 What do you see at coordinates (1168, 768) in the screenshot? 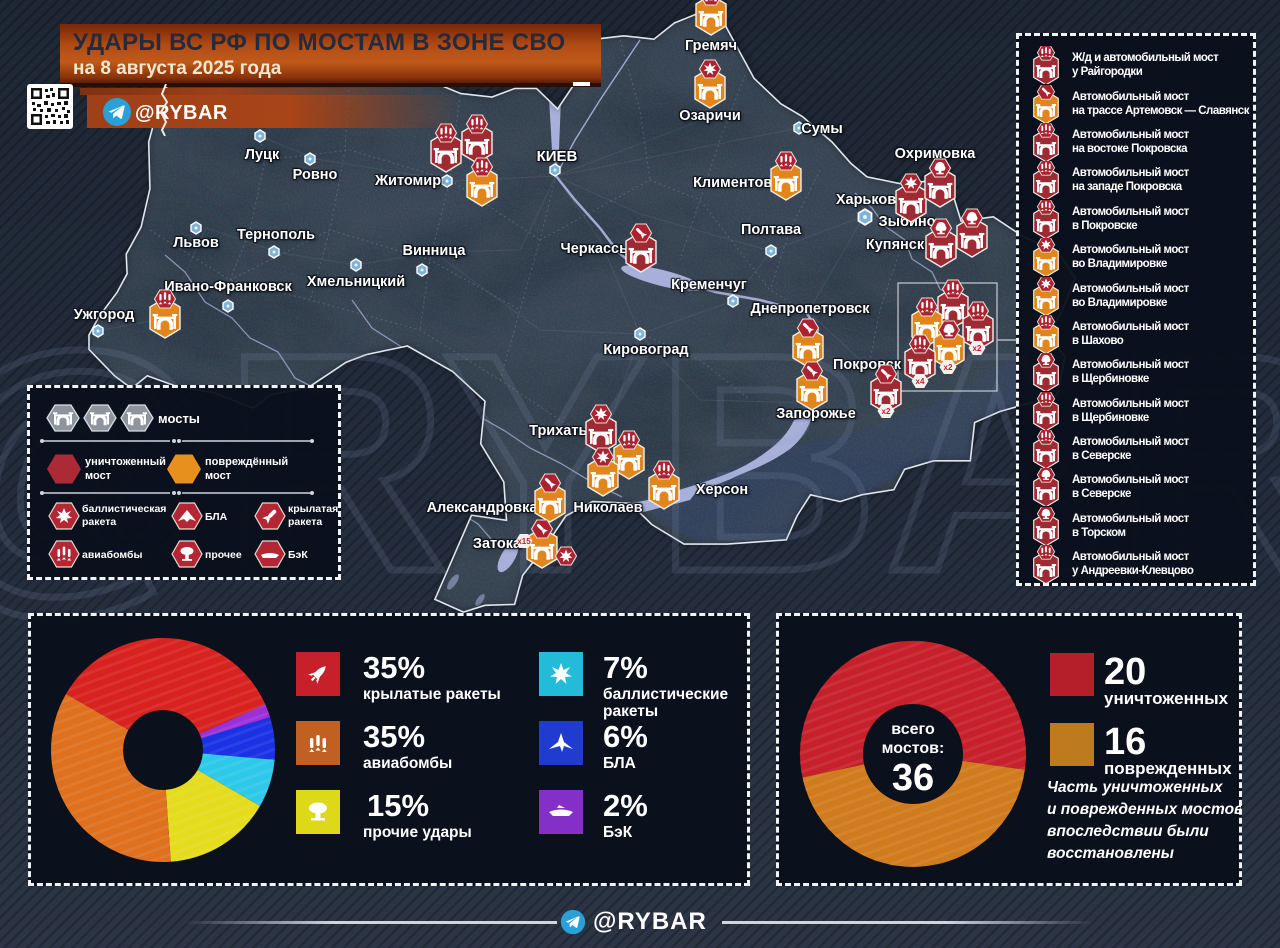
I see `svg-text: поврежденных` at bounding box center [1168, 768].